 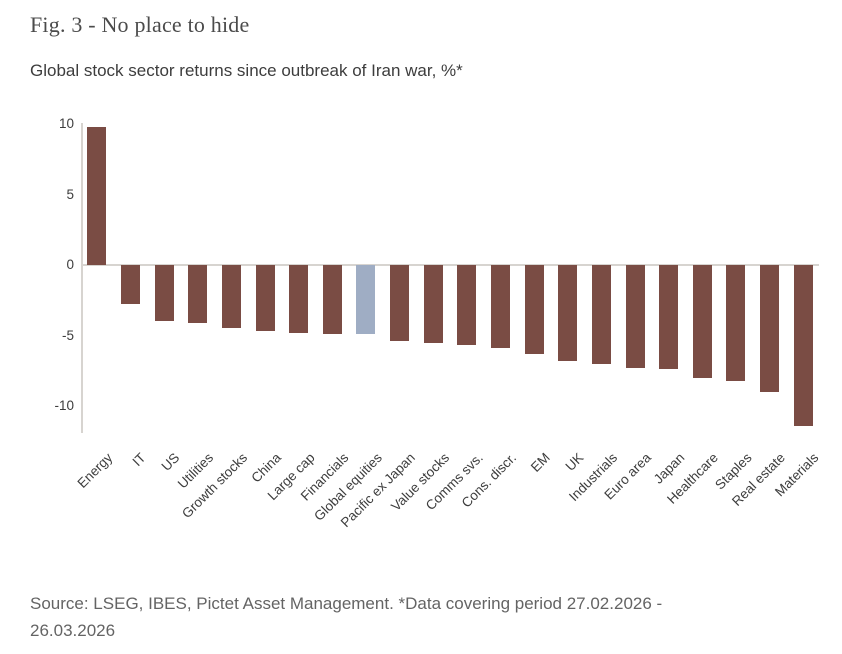 What do you see at coordinates (332, 300) in the screenshot?
I see `bar-financials` at bounding box center [332, 300].